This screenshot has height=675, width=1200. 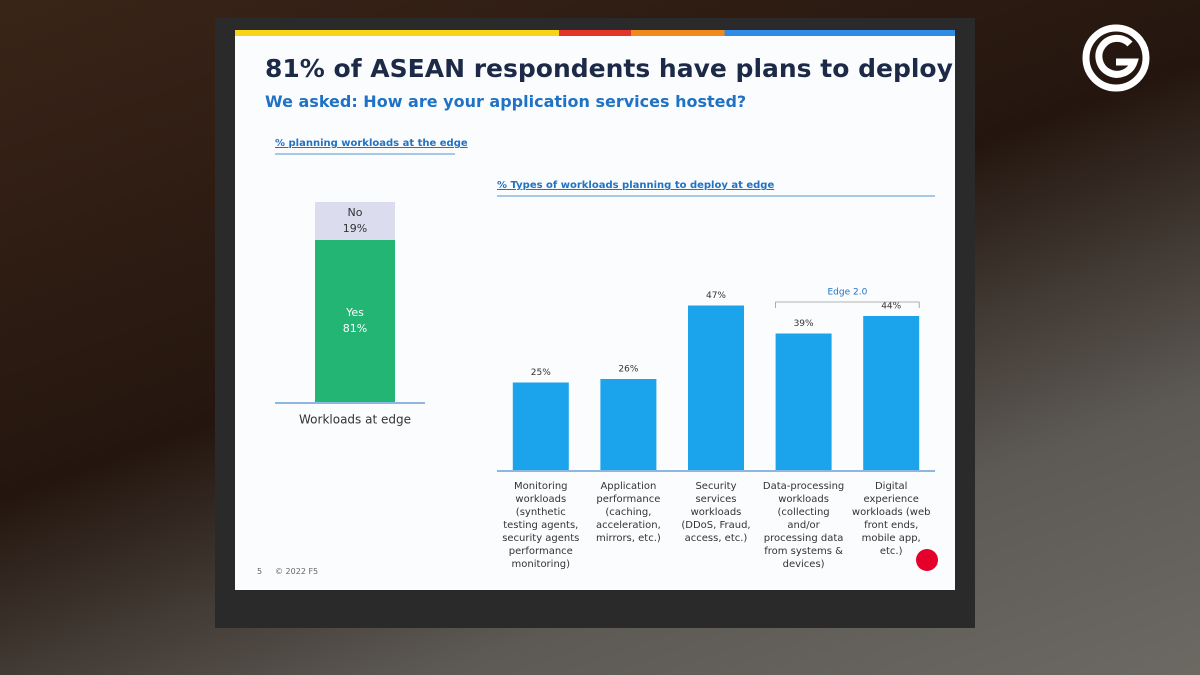 I want to click on copyright: © 2022 F5, so click(x=297, y=571).